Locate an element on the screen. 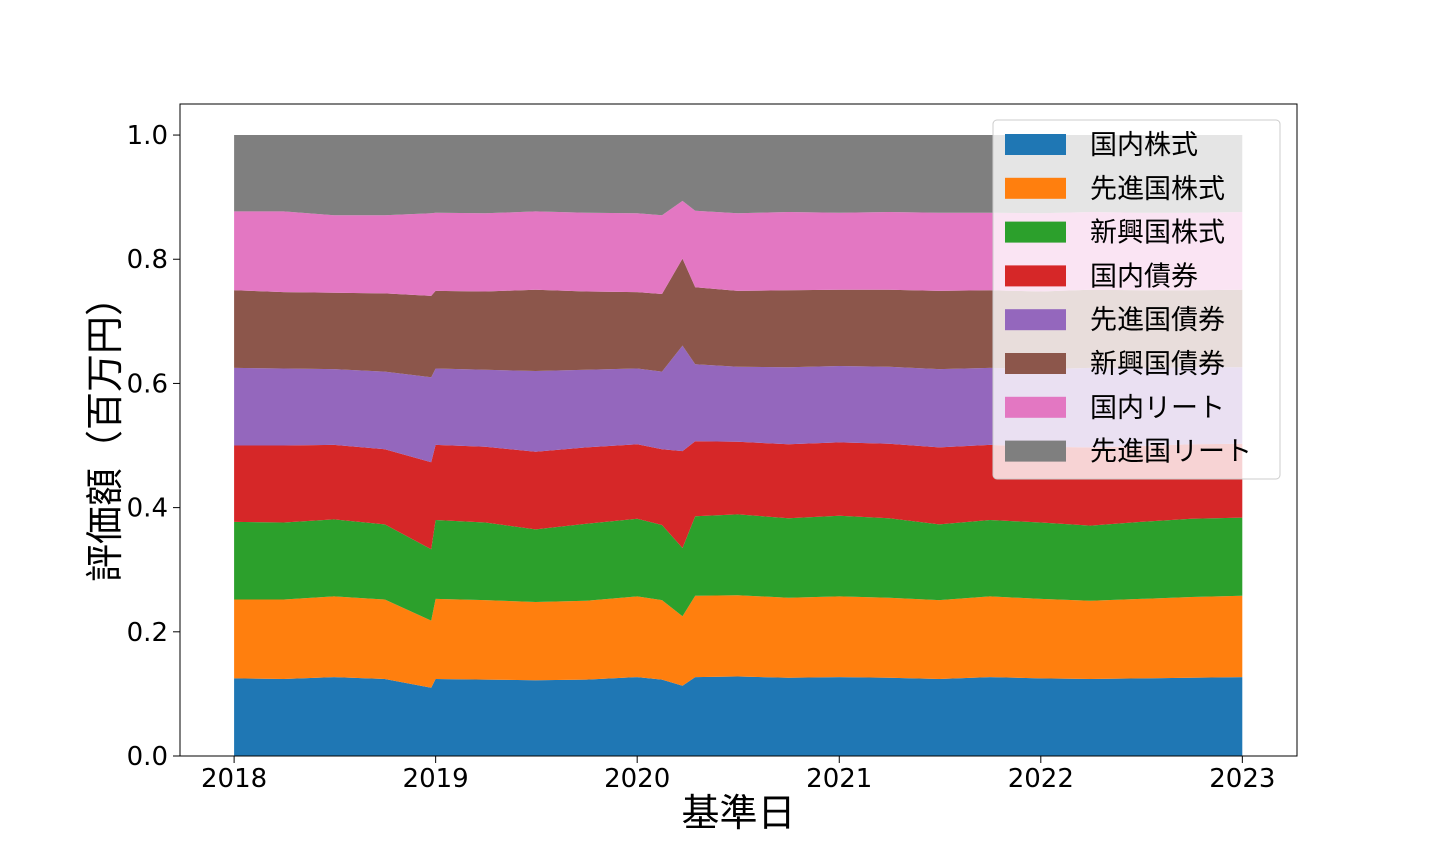 Image resolution: width=1440 pixels, height=864 pixels. y-axis: 0.0 0.2 0.4 0.6 0.8 1.0 is located at coordinates (153, 446).